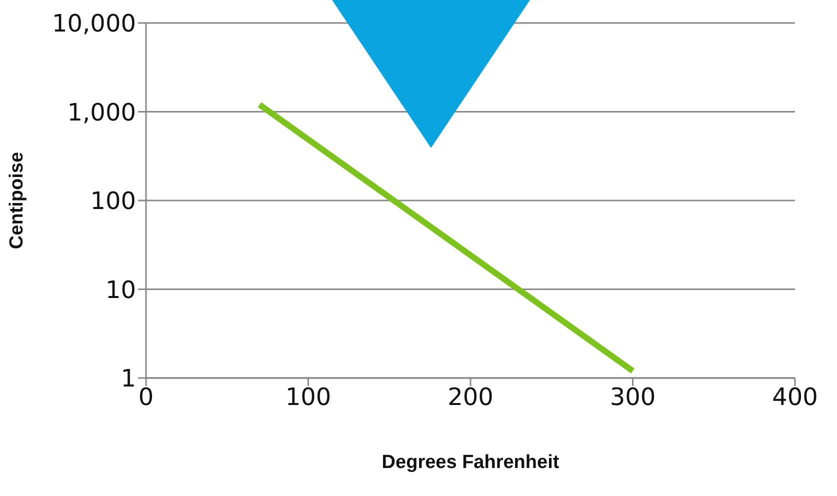 This screenshot has height=496, width=837. I want to click on y-tick-label: 100, so click(113, 201).